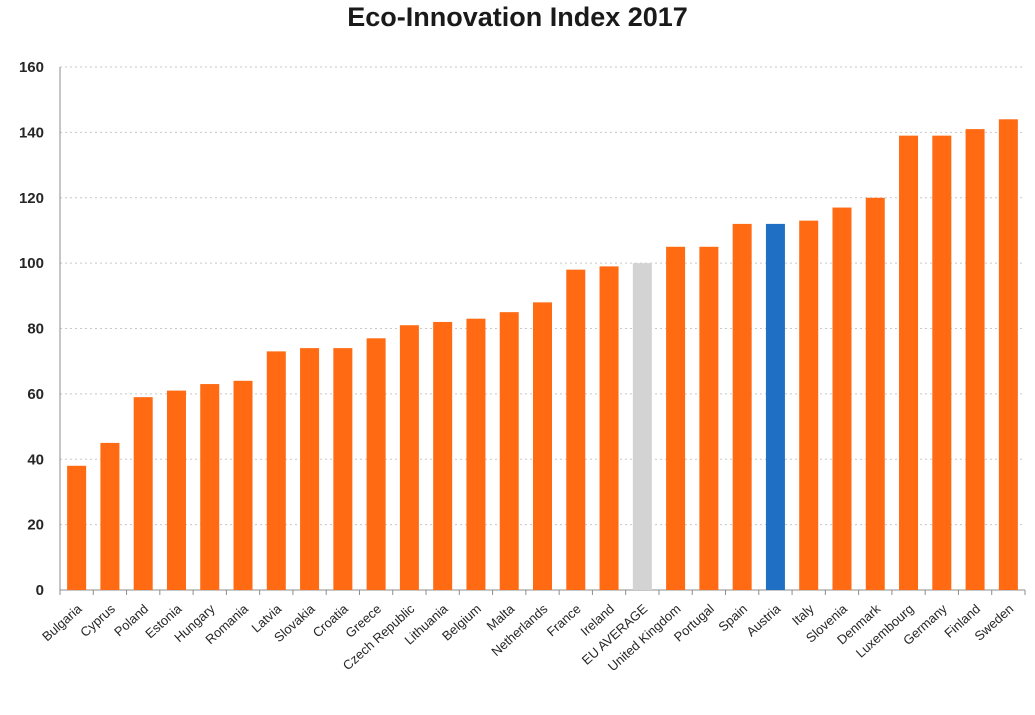 This screenshot has height=715, width=1035. Describe the element at coordinates (742, 406) in the screenshot. I see `bar-spain` at that location.